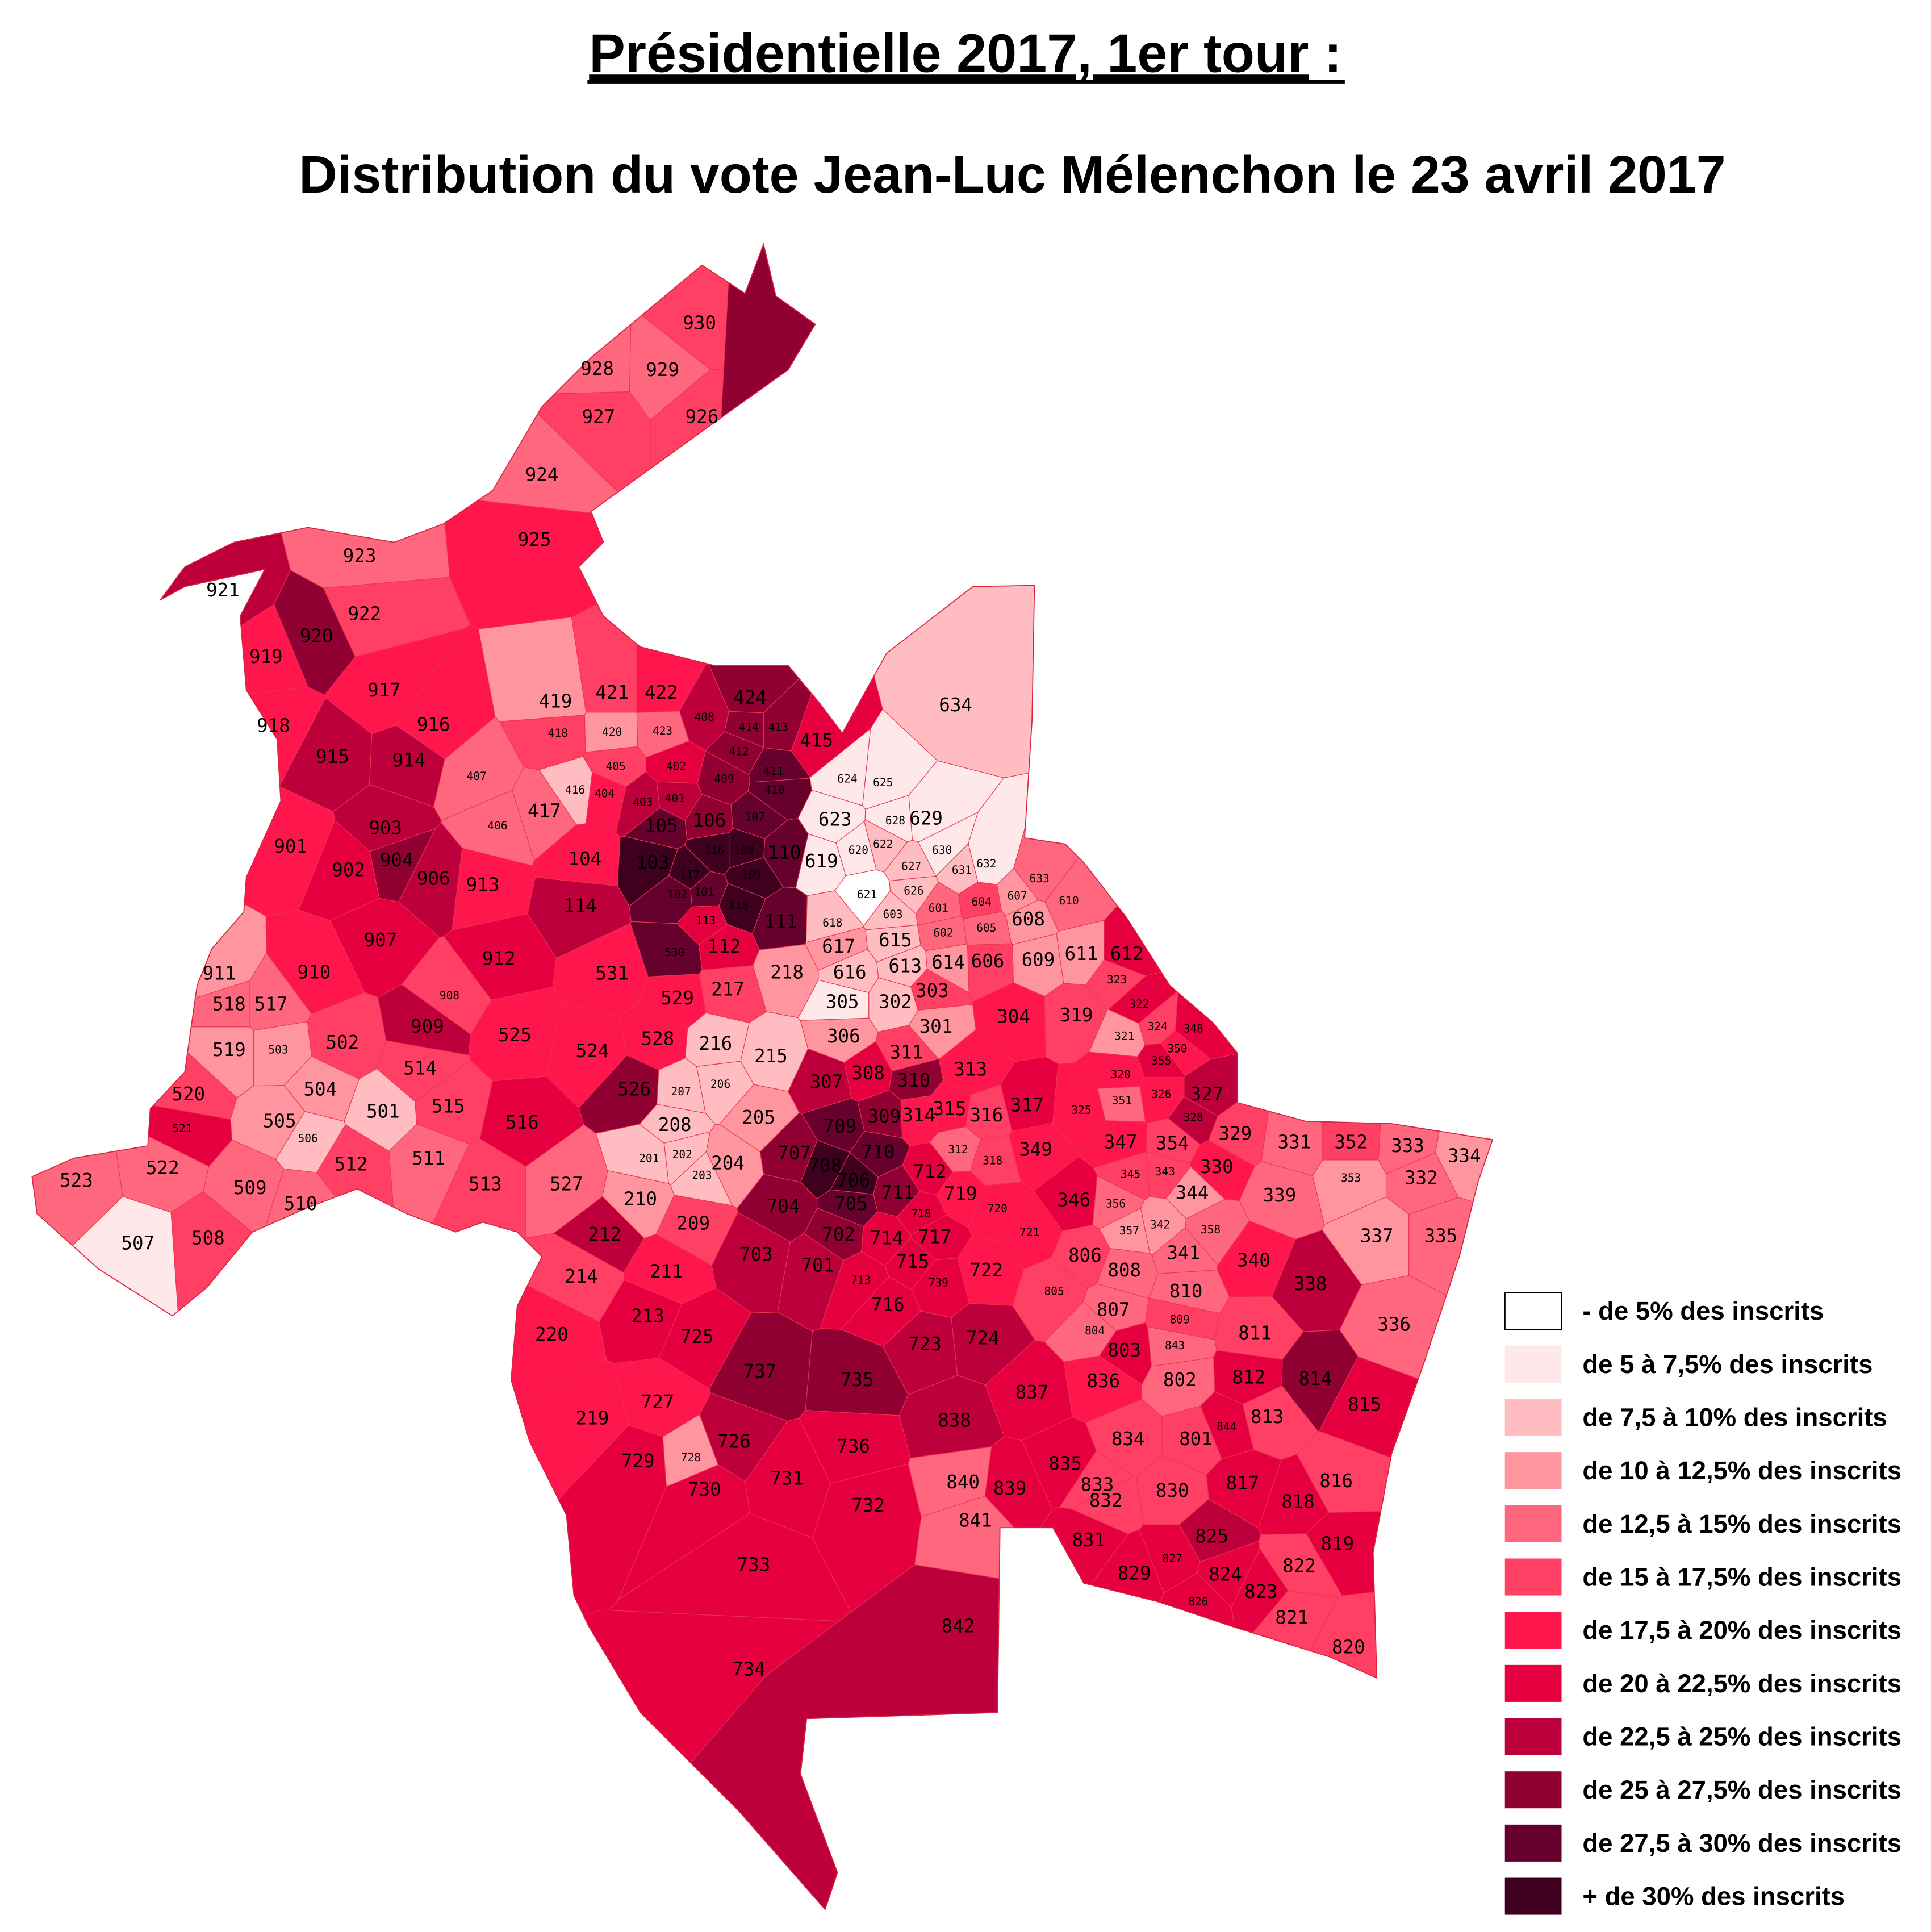 Image resolution: width=1931 pixels, height=1932 pixels. I want to click on district-label-523: 523, so click(77, 1180).